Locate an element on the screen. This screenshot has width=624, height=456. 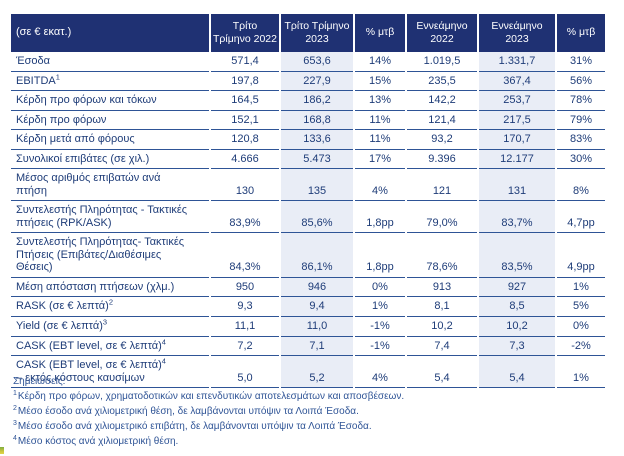
footnote-ref: 3 is located at coordinates (105, 322).